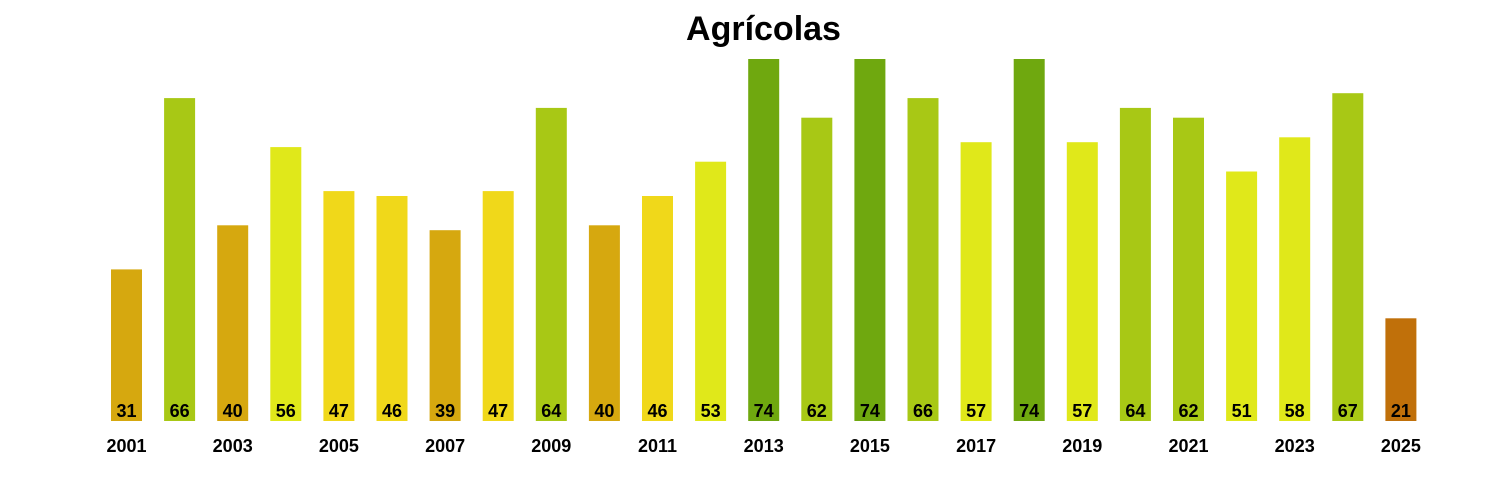  Describe the element at coordinates (657, 446) in the screenshot. I see `x-tick-label-2011: 2011` at that location.